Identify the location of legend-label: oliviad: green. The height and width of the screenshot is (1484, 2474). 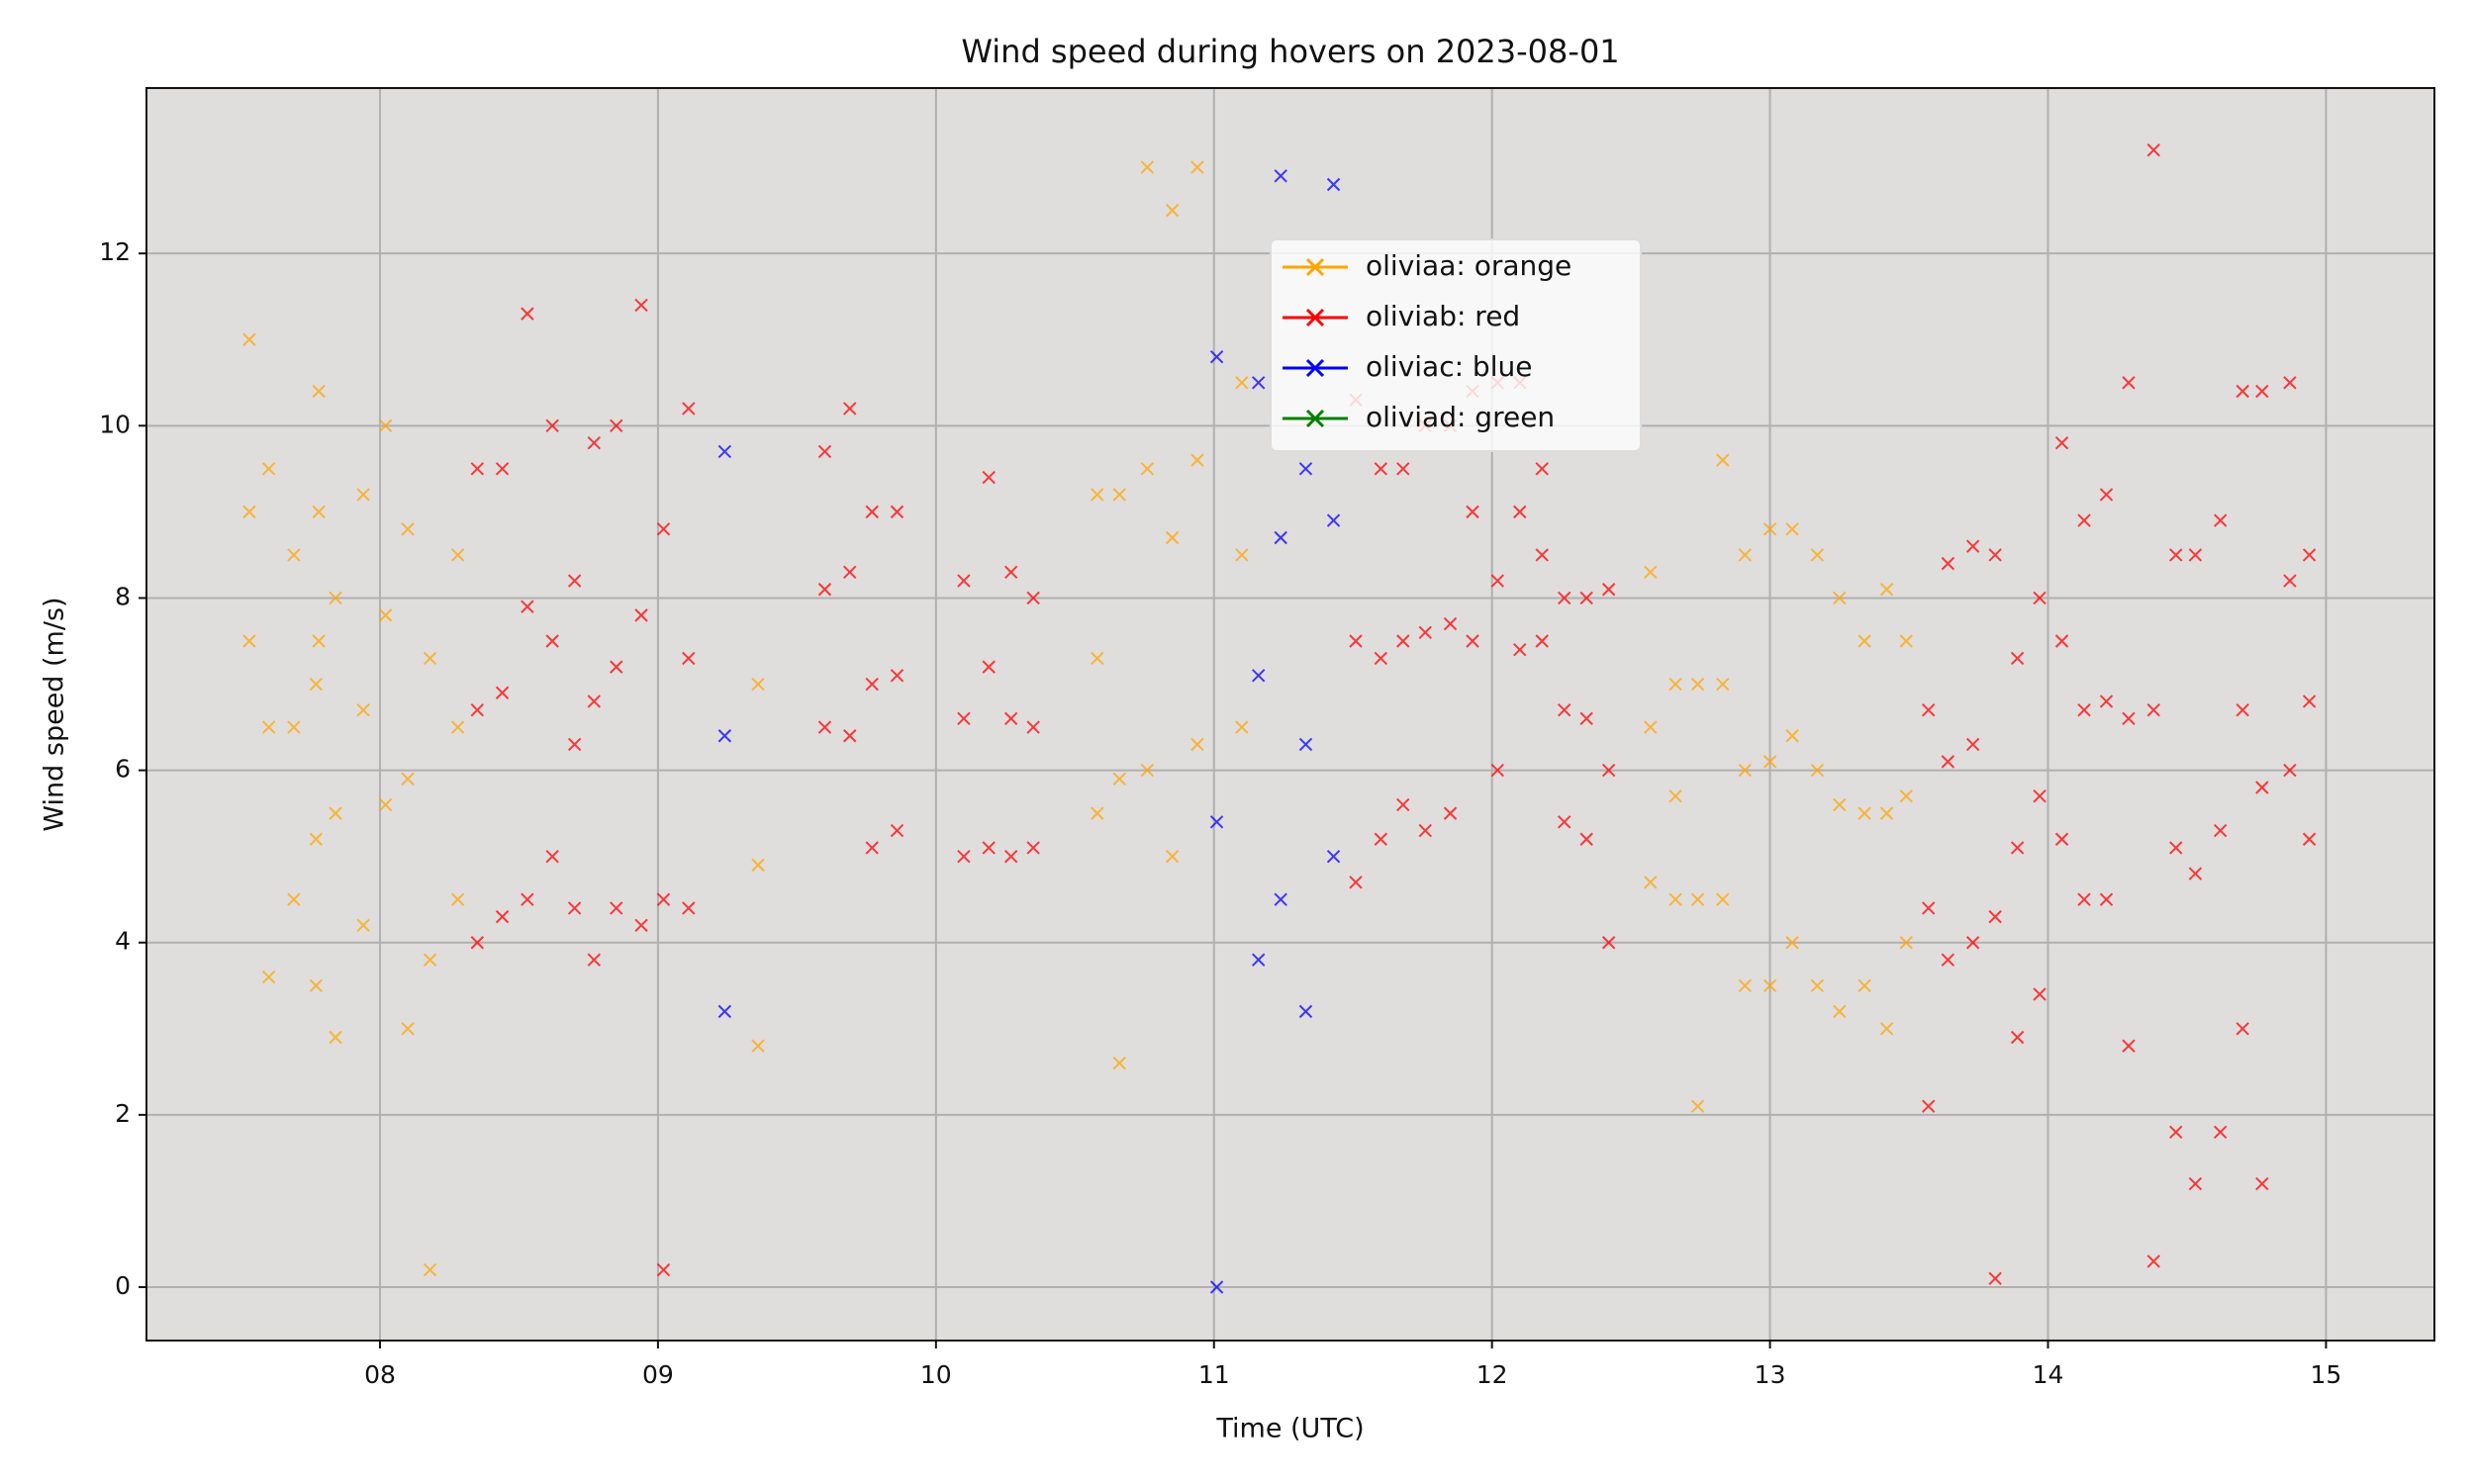
(1460, 417).